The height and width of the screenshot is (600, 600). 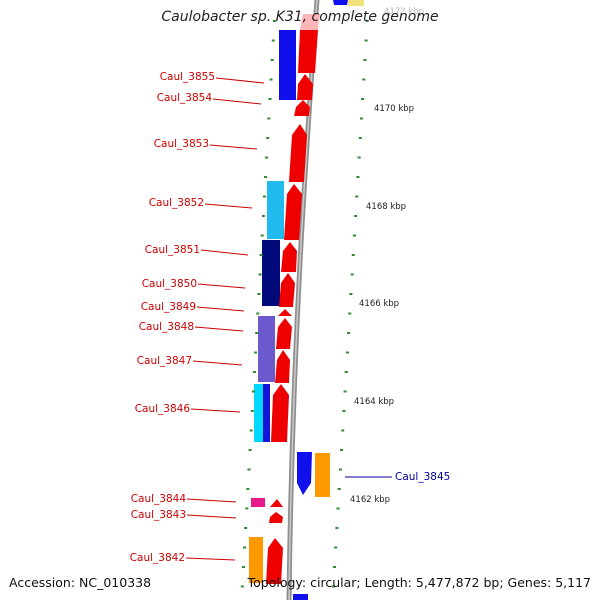 What do you see at coordinates (168, 307) in the screenshot?
I see `gene-label: Caul_3849` at bounding box center [168, 307].